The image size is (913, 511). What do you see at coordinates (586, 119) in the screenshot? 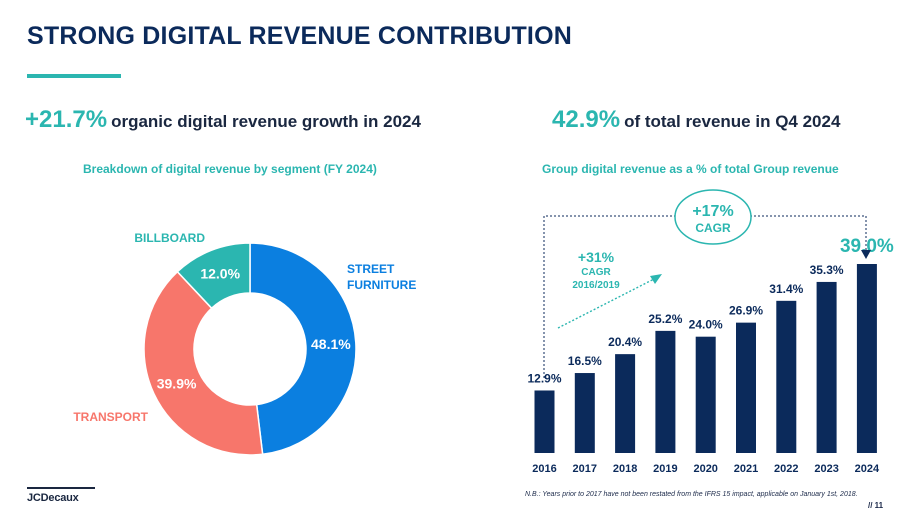
I see `q4-share-value: 42.9%` at bounding box center [586, 119].